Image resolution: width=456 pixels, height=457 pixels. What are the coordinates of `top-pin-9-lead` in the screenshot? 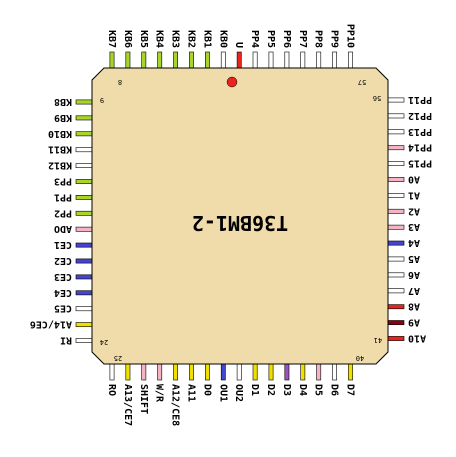 It's located at (239, 60).